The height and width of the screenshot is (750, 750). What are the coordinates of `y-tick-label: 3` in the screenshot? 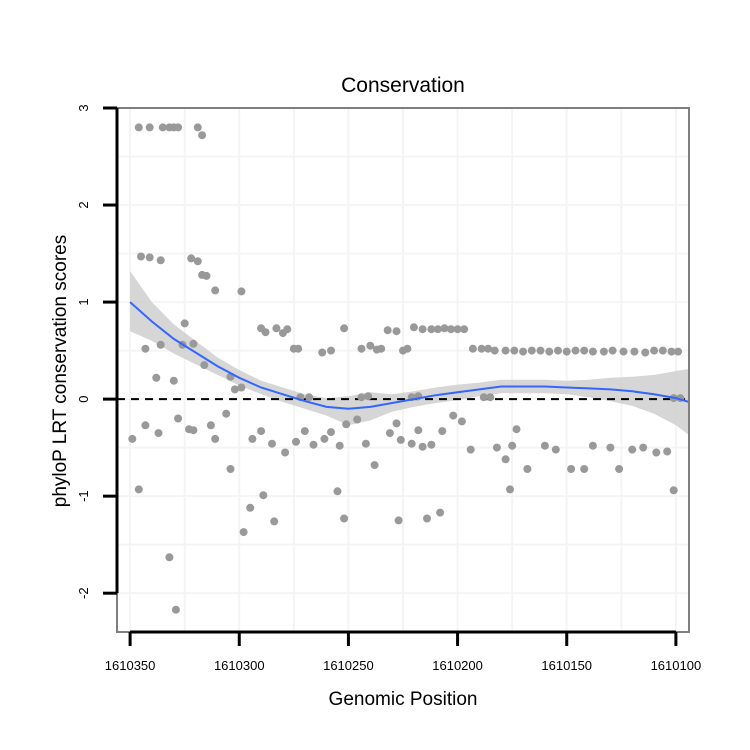 It's located at (83, 107).